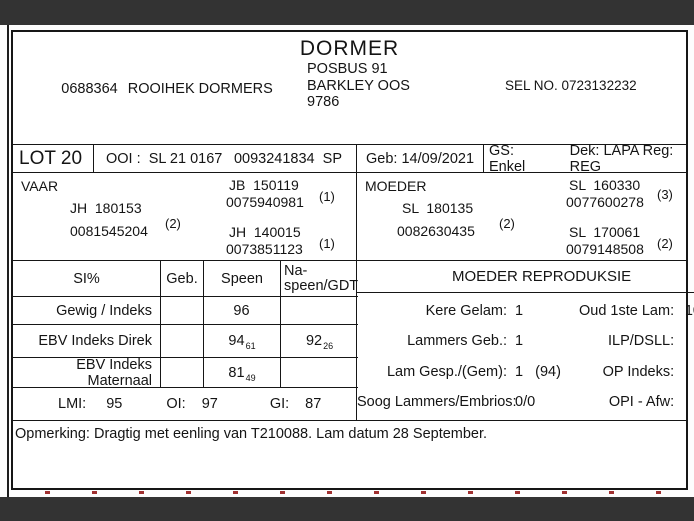 The height and width of the screenshot is (521, 694). I want to click on breed-title: DORMER, so click(349, 48).